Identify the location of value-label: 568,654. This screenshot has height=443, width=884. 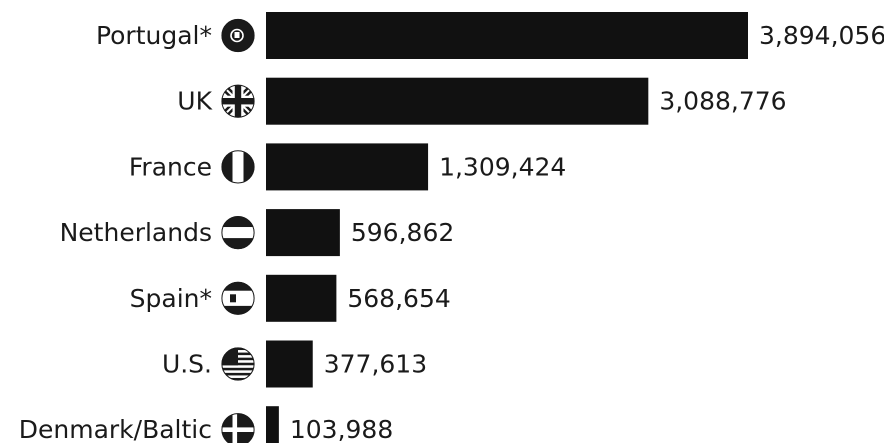
(398, 298).